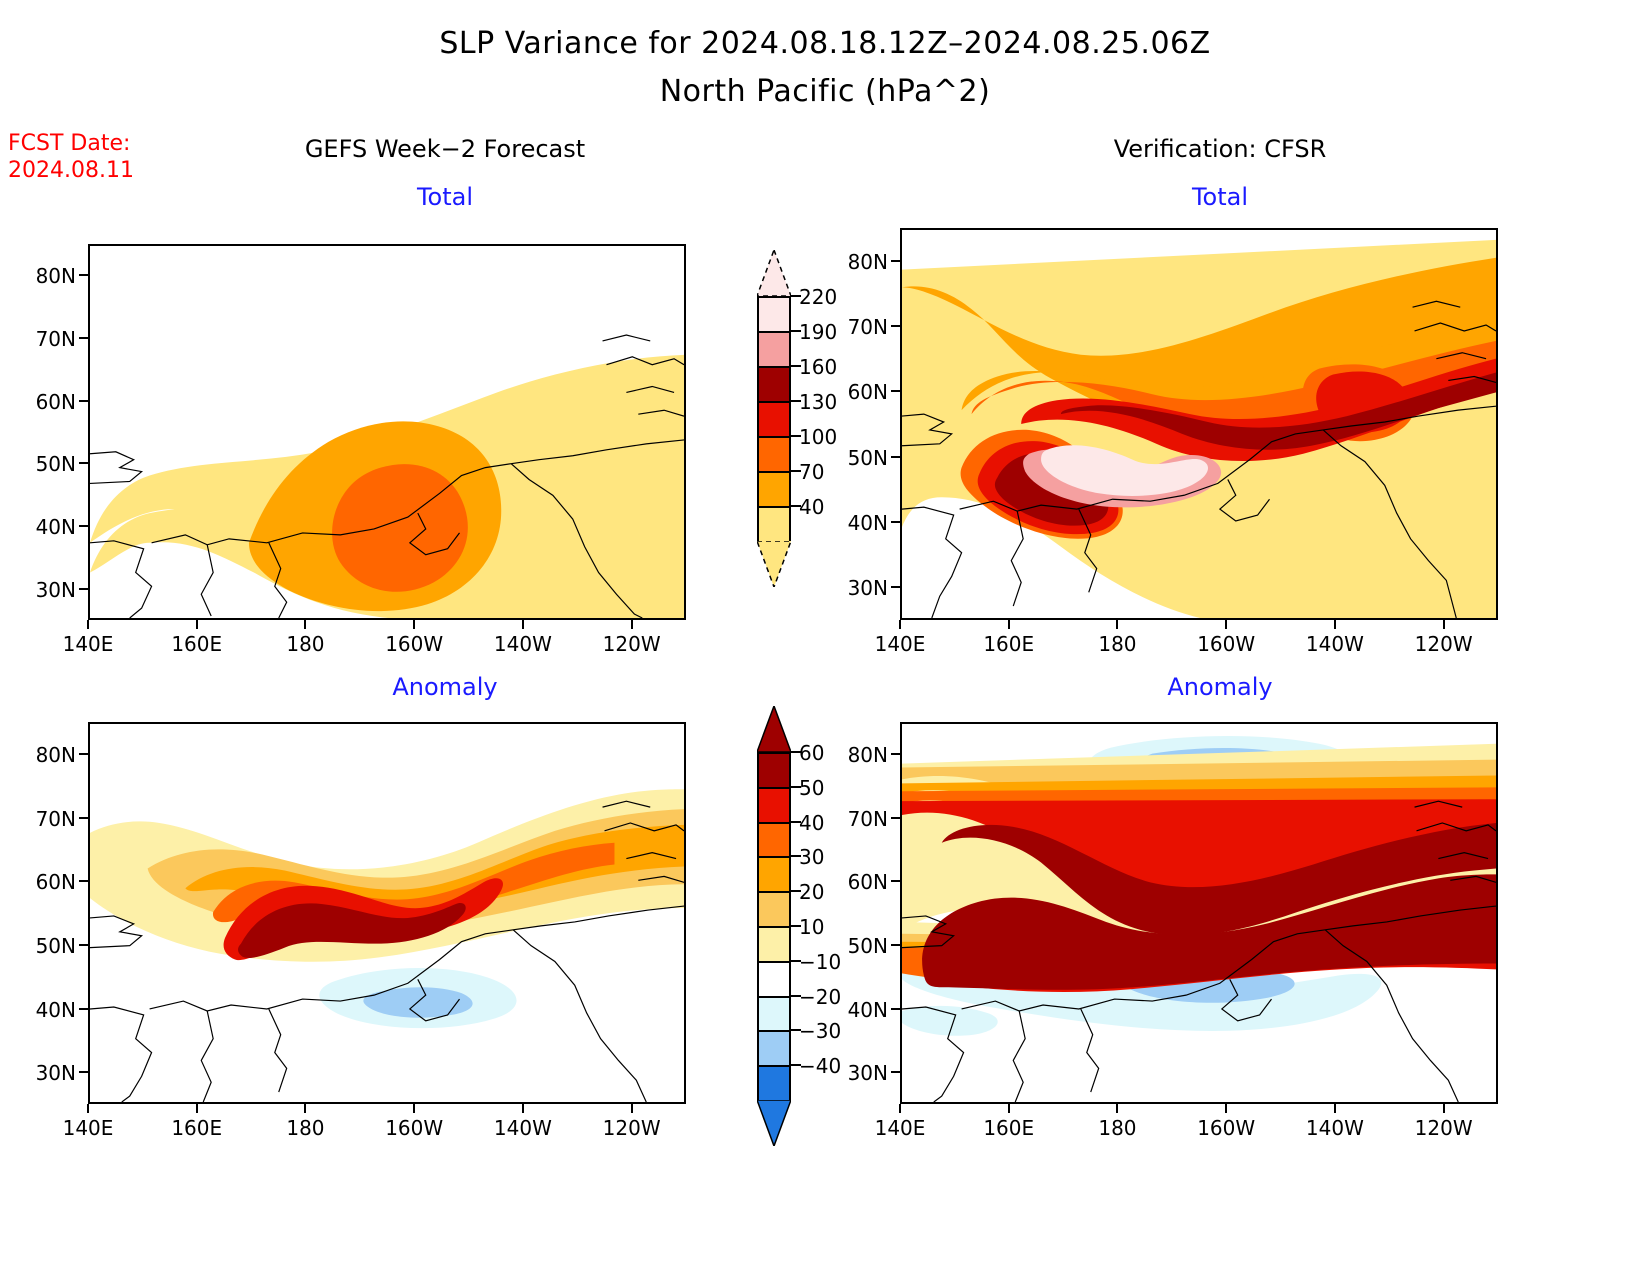  What do you see at coordinates (818, 402) in the screenshot?
I see `colorbar-tick-label: 130` at bounding box center [818, 402].